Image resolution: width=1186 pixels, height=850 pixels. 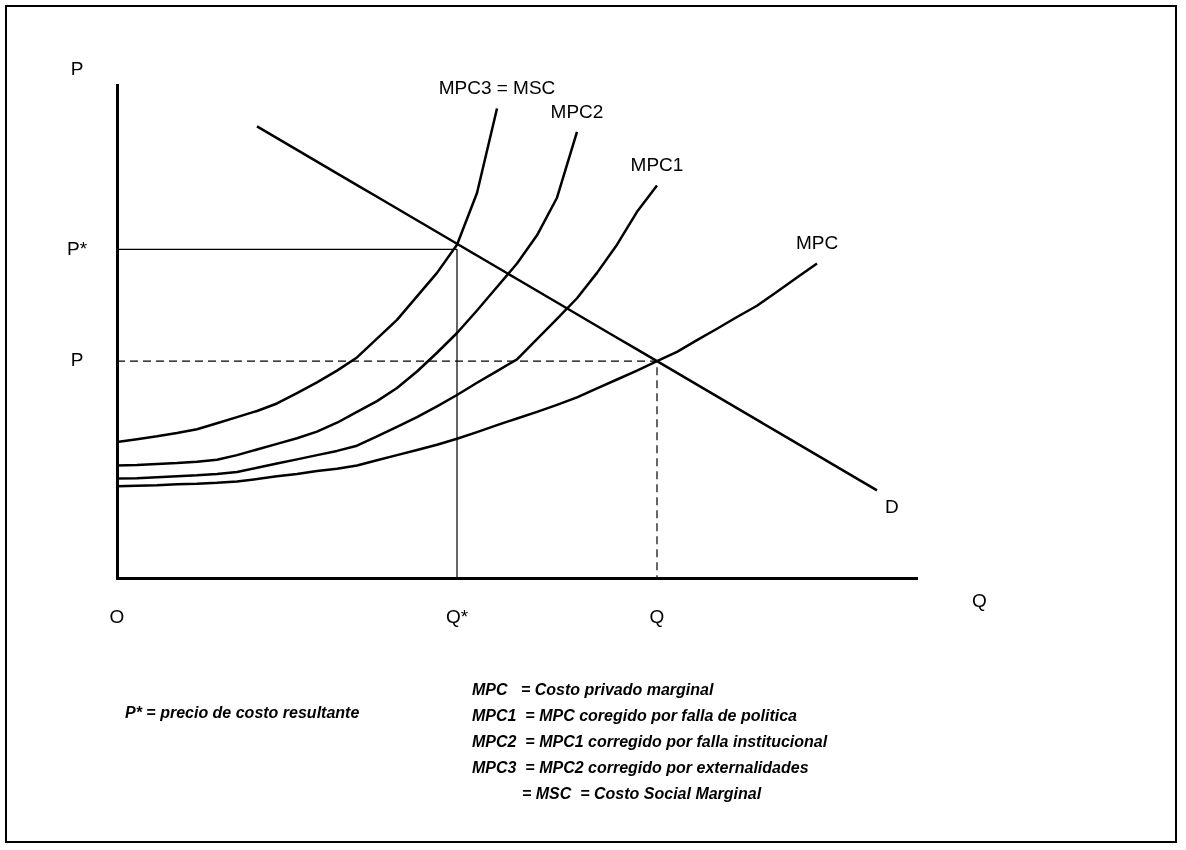 What do you see at coordinates (657, 165) in the screenshot?
I see `series-label: MPC1` at bounding box center [657, 165].